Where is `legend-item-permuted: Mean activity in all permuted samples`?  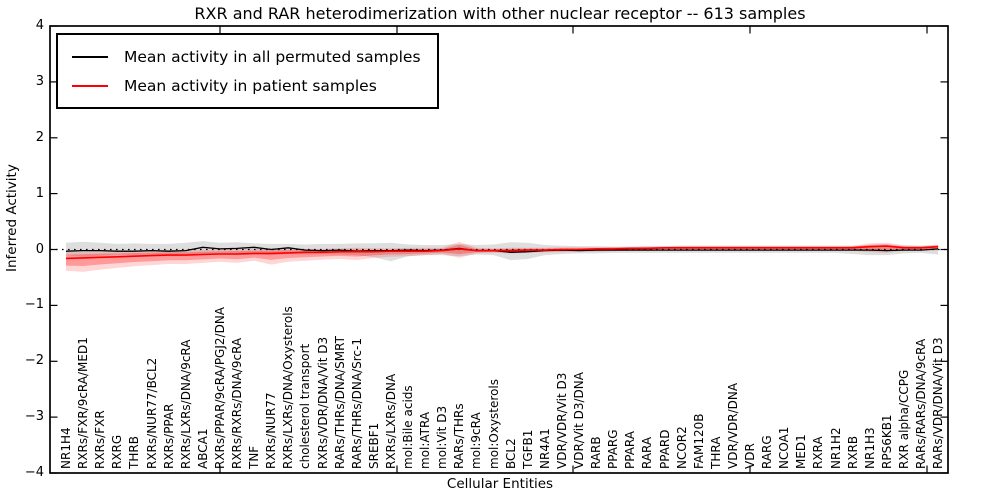
legend-item-permuted: Mean activity in all permuted samples is located at coordinates (246, 56).